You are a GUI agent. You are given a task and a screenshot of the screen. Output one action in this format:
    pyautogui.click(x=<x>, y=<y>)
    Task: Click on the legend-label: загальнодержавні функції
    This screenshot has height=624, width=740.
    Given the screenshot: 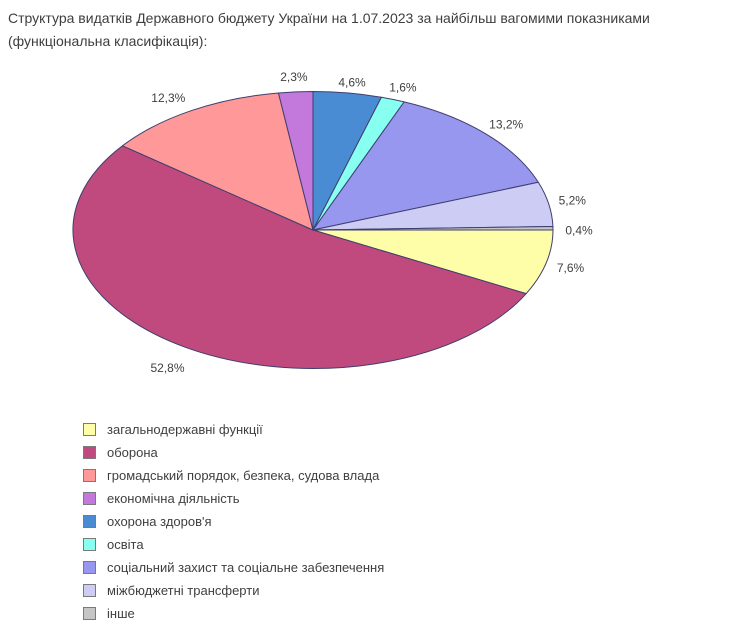 What is the action you would take?
    pyautogui.click(x=185, y=429)
    